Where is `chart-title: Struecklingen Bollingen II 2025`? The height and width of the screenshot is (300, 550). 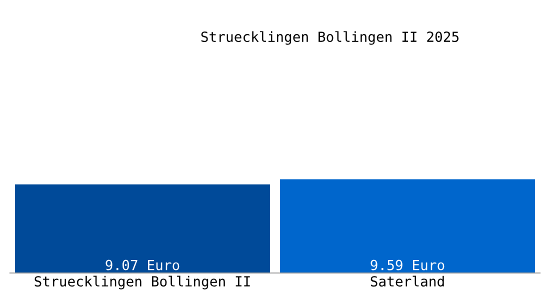 chart-title: Struecklingen Bollingen II 2025 is located at coordinates (329, 38).